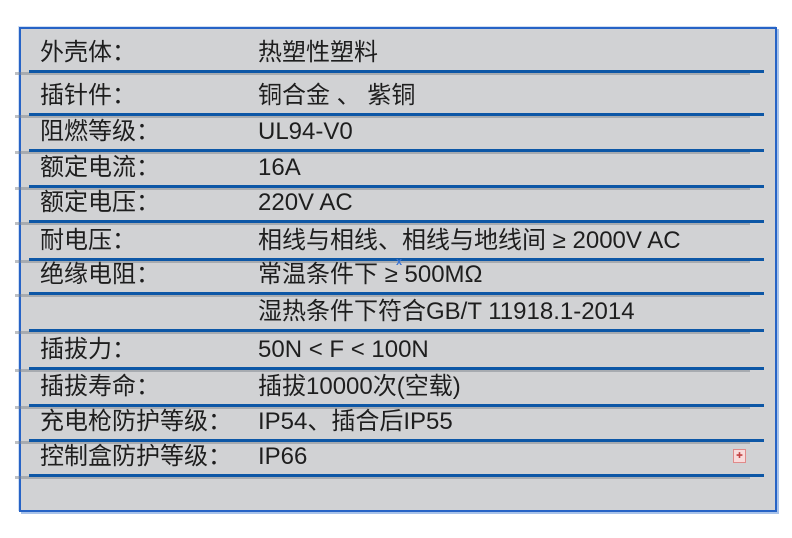 This screenshot has height=538, width=792. Describe the element at coordinates (100, 202) in the screenshot. I see `spec-label: 额定电压：` at that location.